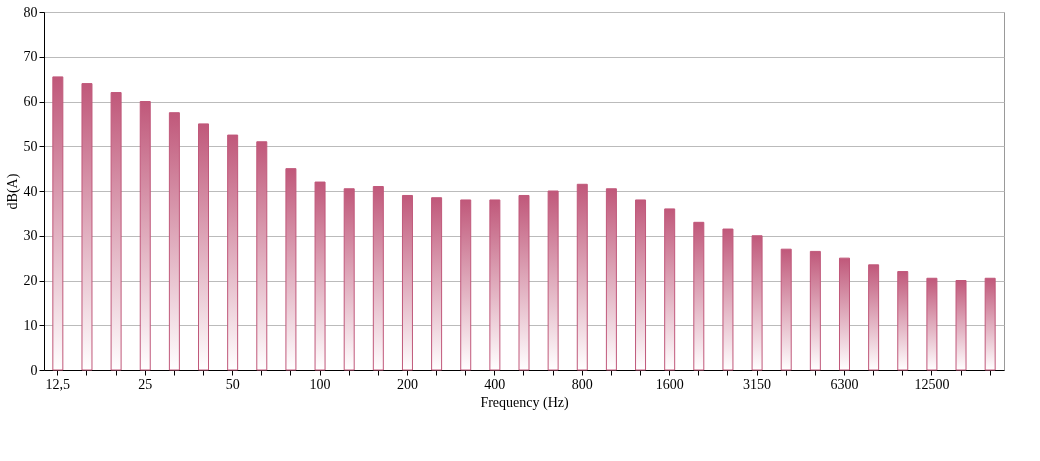  Describe the element at coordinates (932, 384) in the screenshot. I see `x-tick-label: 12500` at that location.